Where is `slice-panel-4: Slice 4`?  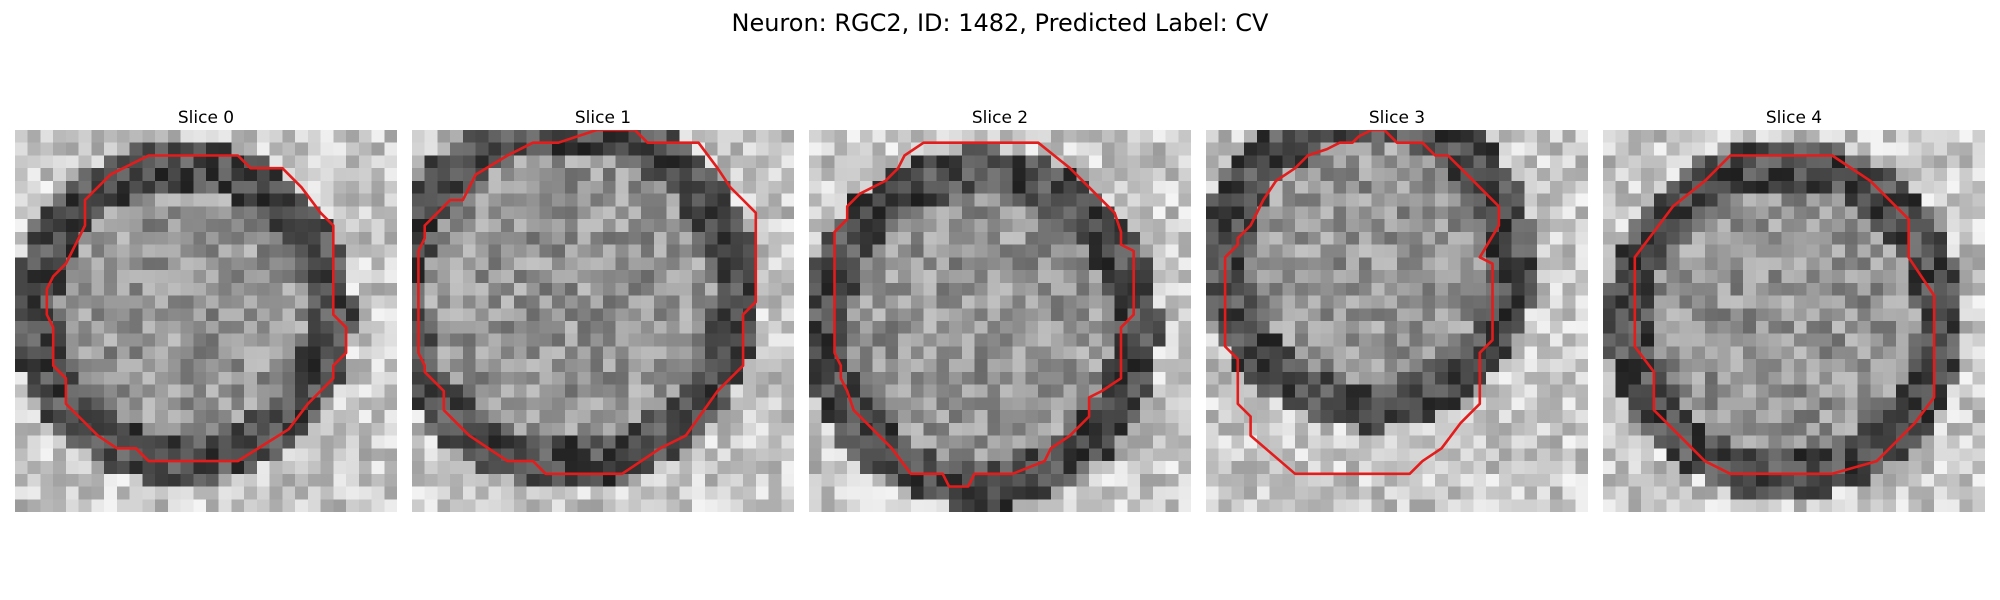
slice-panel-4: Slice 4 is located at coordinates (1794, 309).